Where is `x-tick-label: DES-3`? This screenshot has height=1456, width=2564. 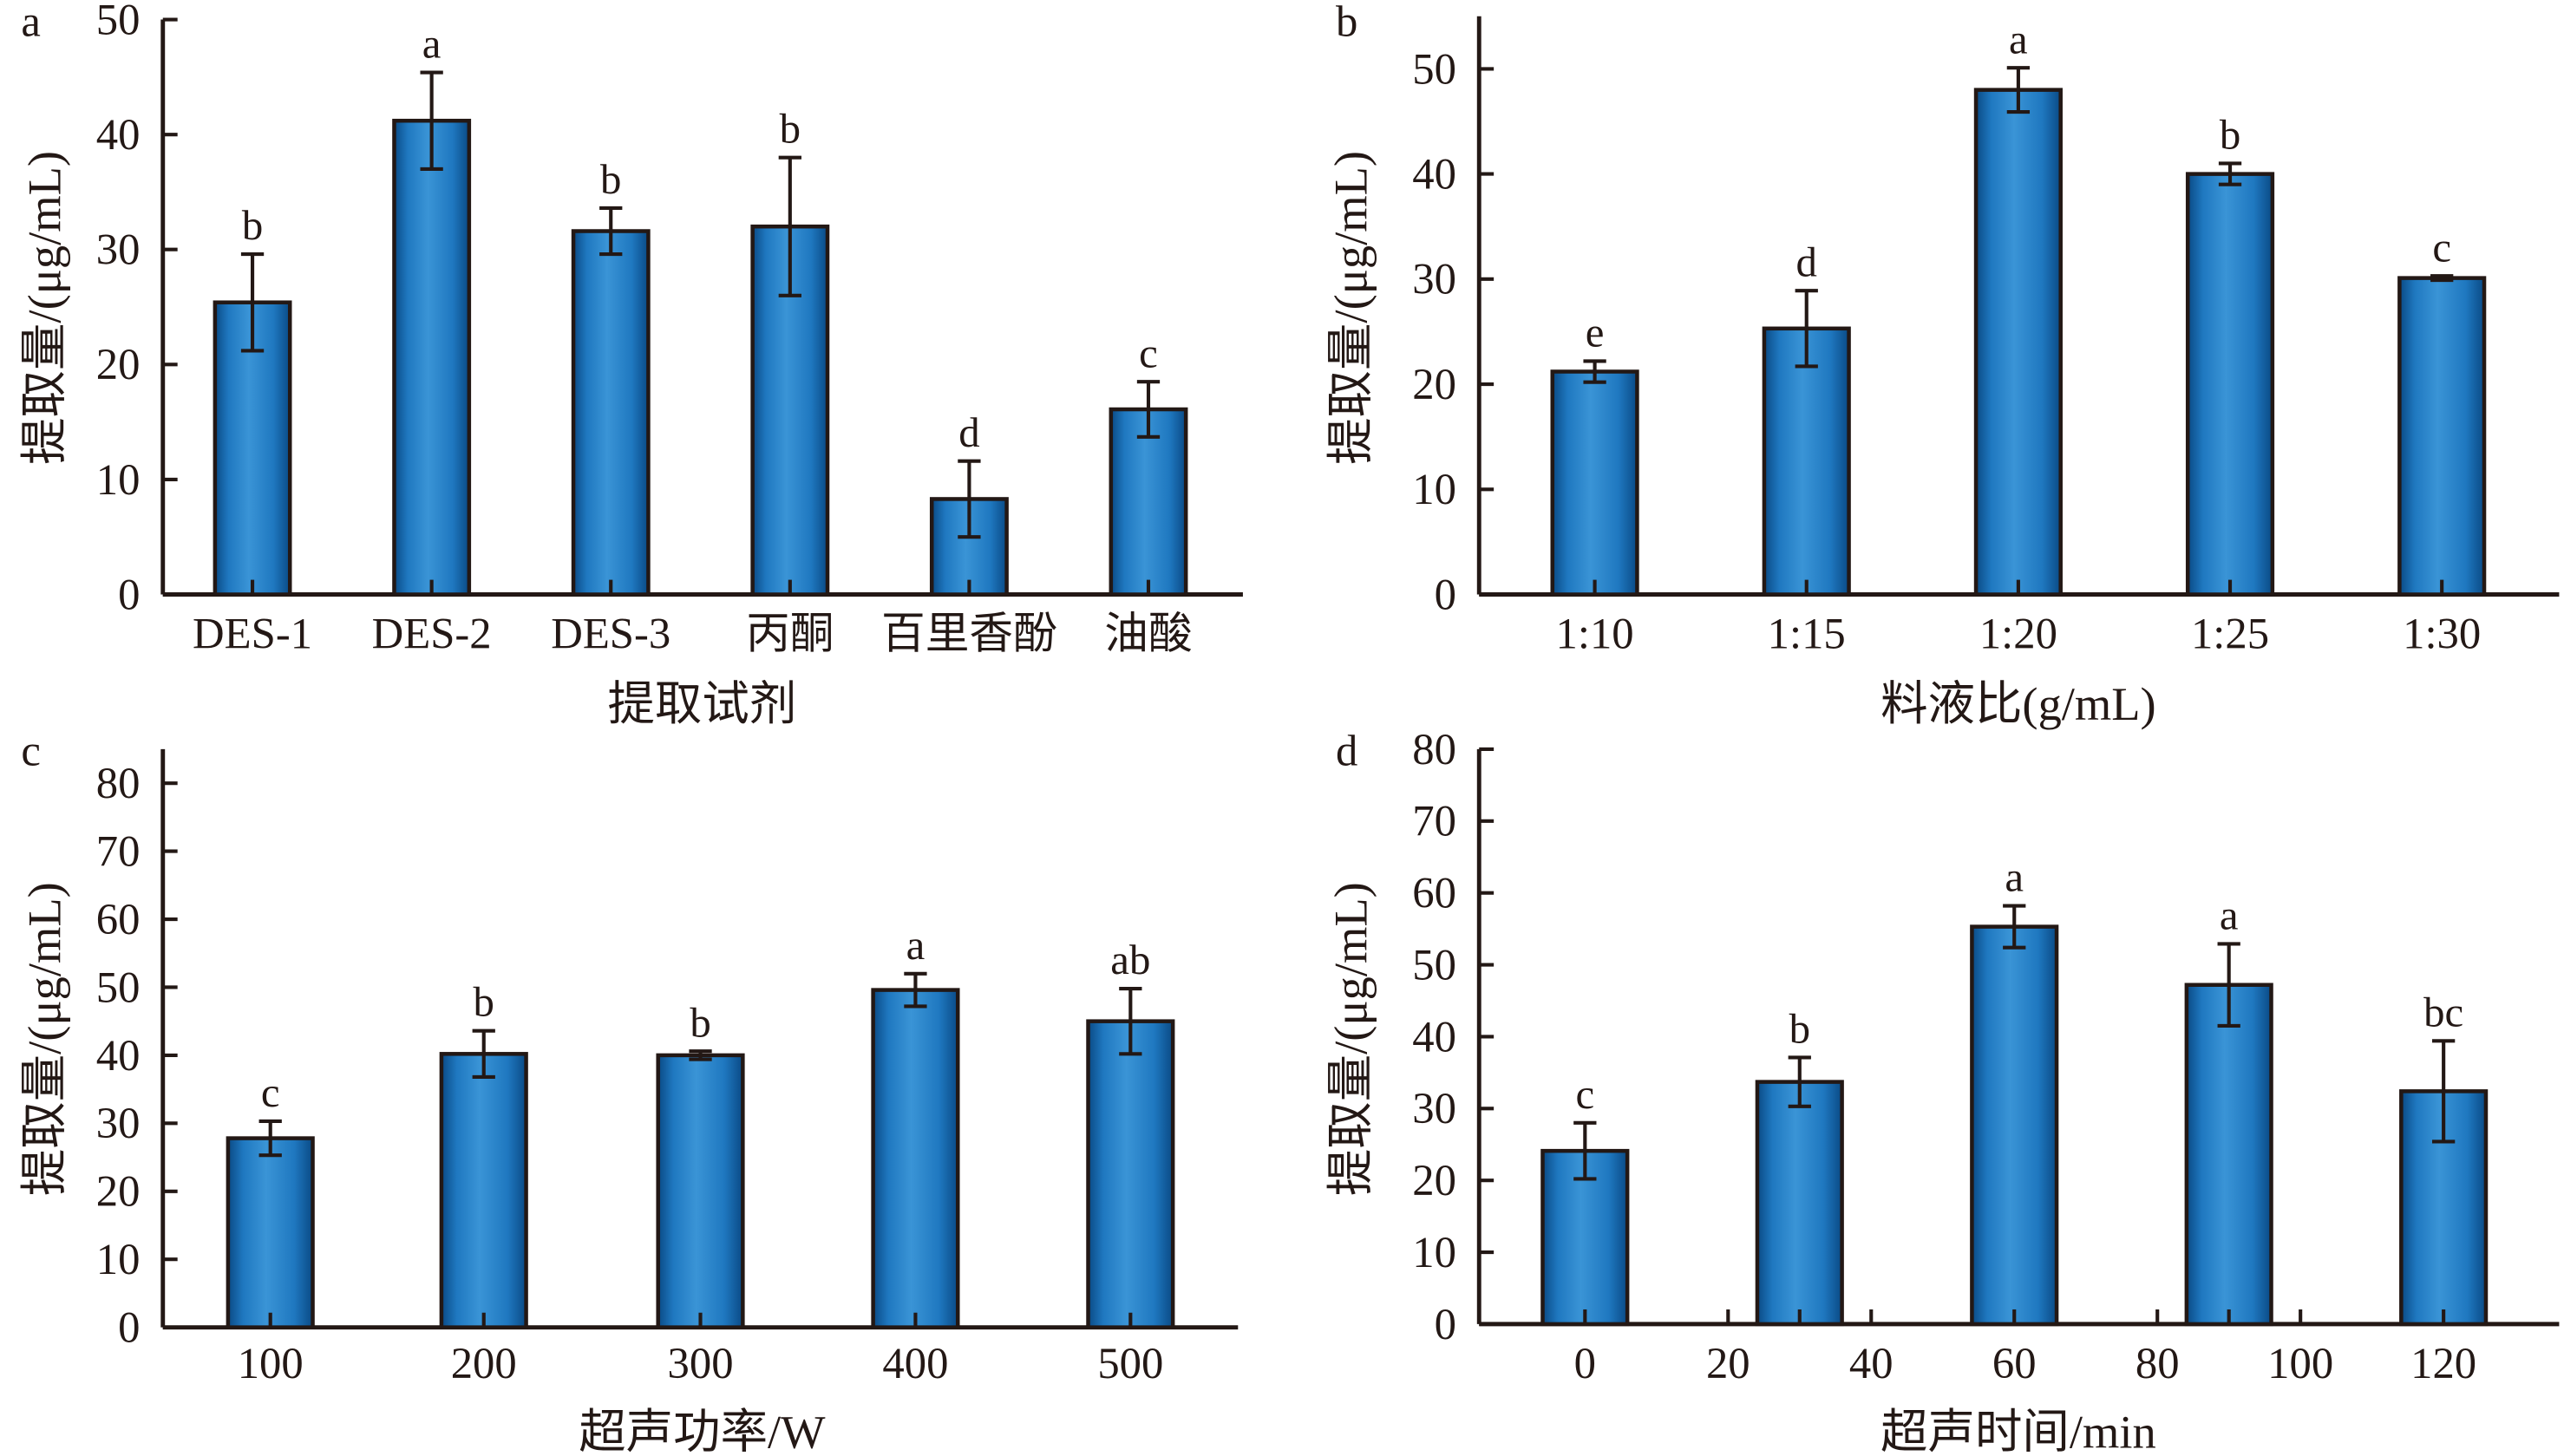 x-tick-label: DES-3 is located at coordinates (610, 633).